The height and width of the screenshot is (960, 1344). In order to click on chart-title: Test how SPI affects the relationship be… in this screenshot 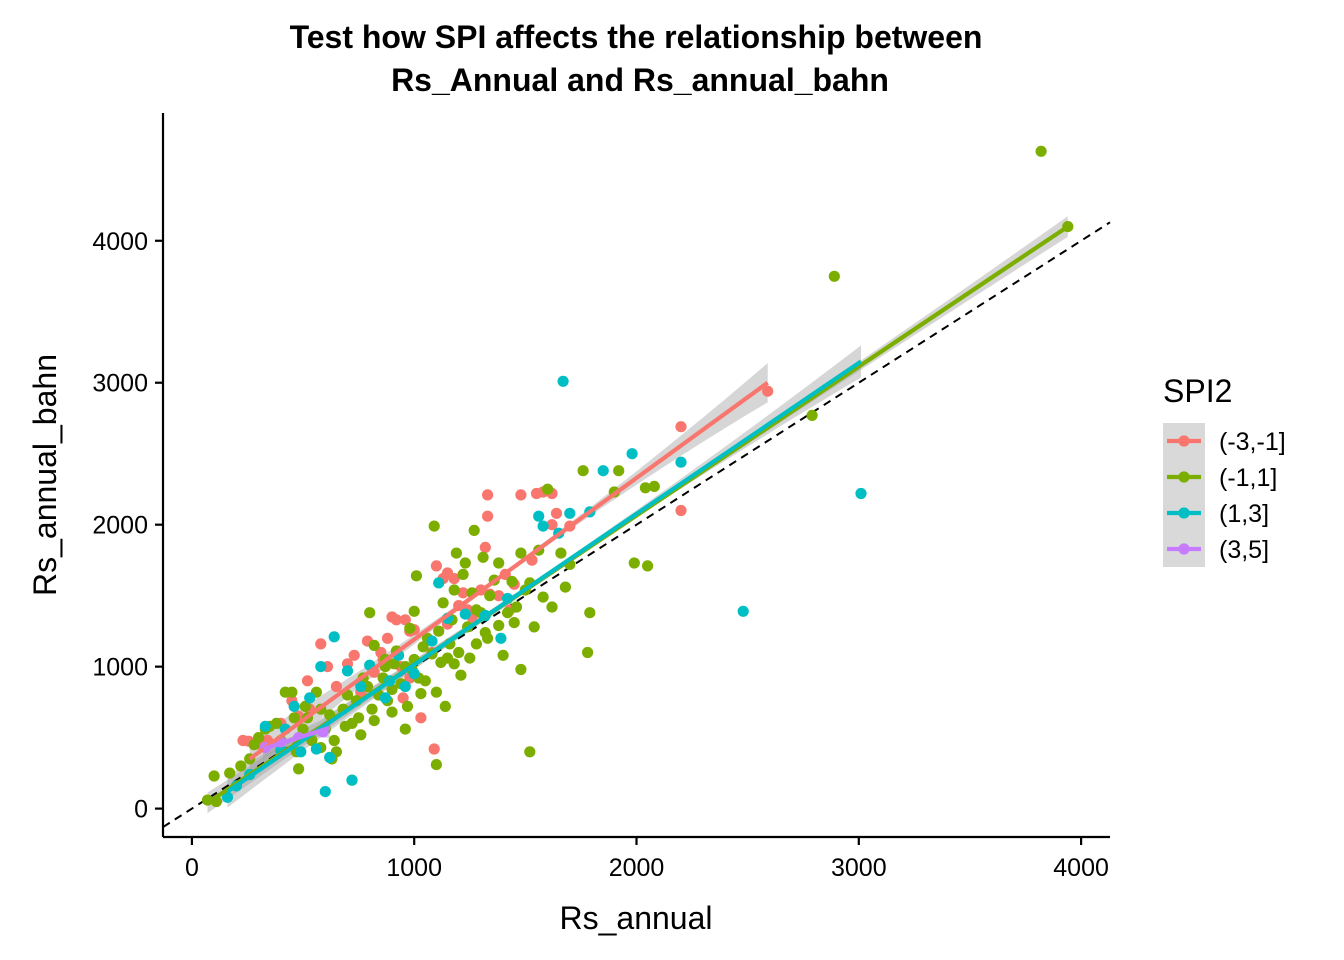, I will do `click(636, 58)`.